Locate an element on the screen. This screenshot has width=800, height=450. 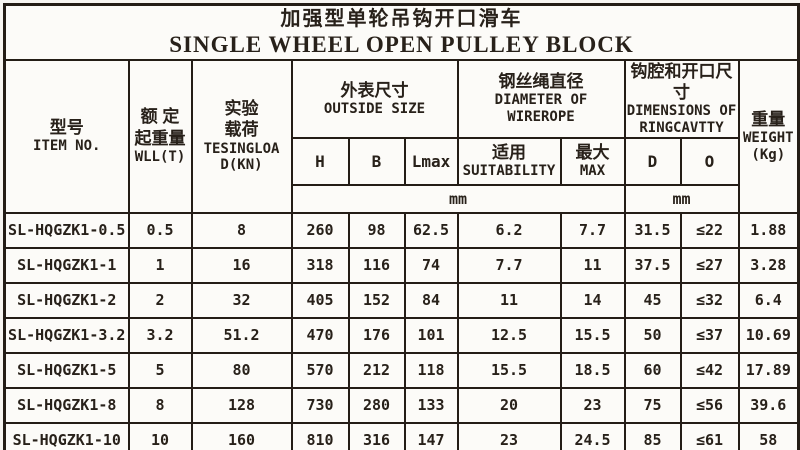
max-cell: 24.5 is located at coordinates (592, 435).